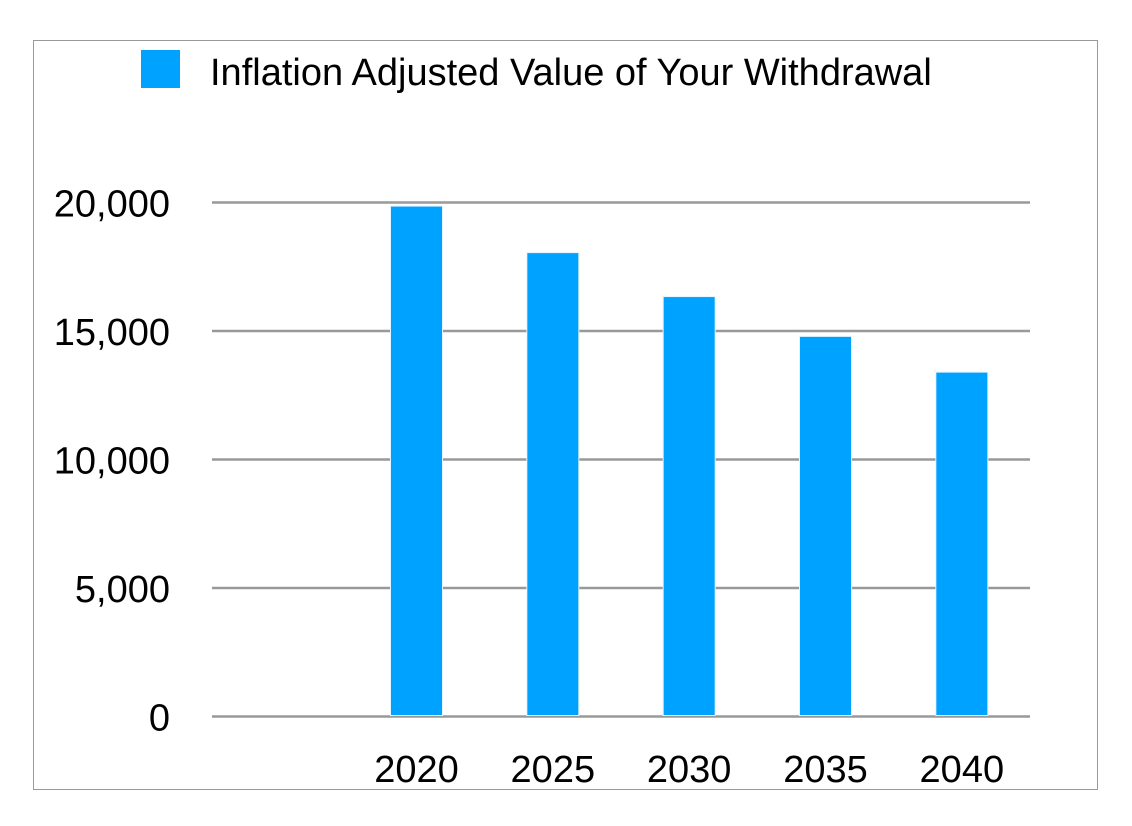 The image size is (1132, 826). I want to click on x-tick-label: 2020, so click(416, 770).